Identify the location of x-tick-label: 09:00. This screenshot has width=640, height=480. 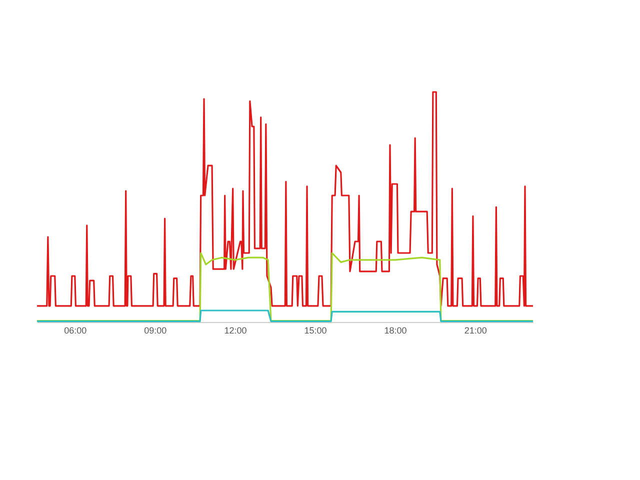
(155, 331).